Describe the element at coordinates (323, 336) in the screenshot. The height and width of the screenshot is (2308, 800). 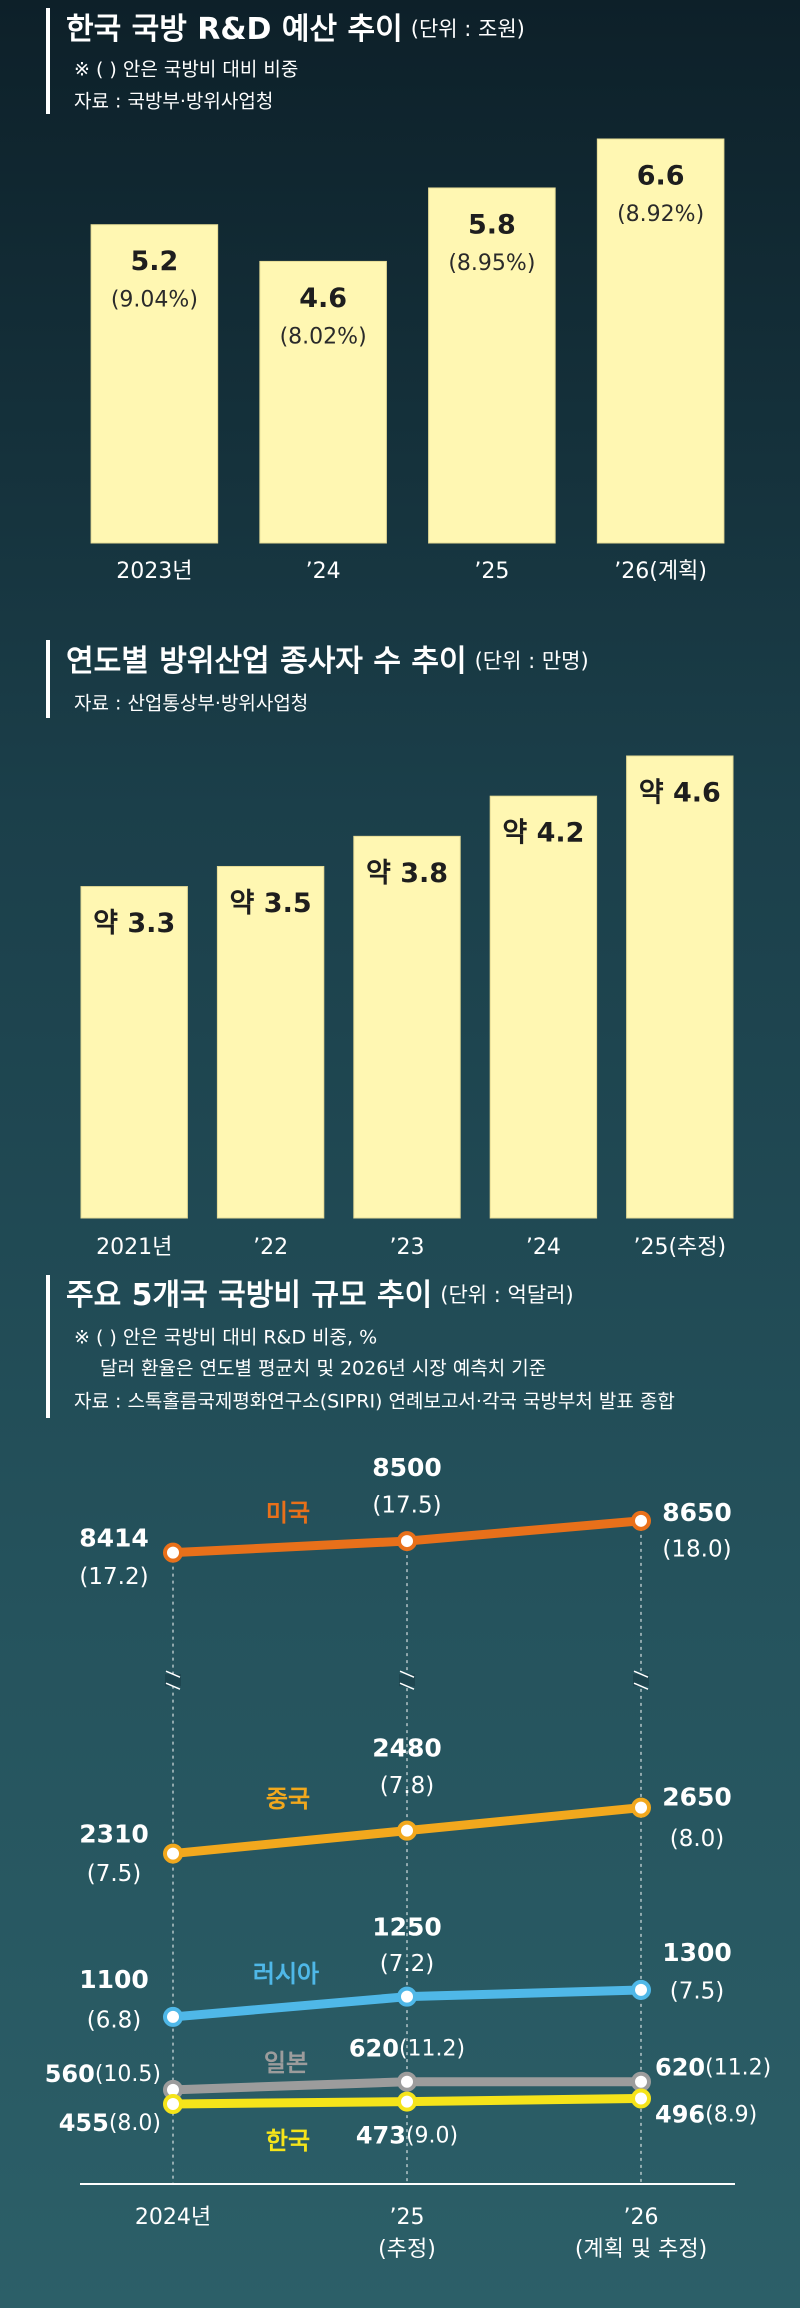
I see `share-label: (8.02%)` at that location.